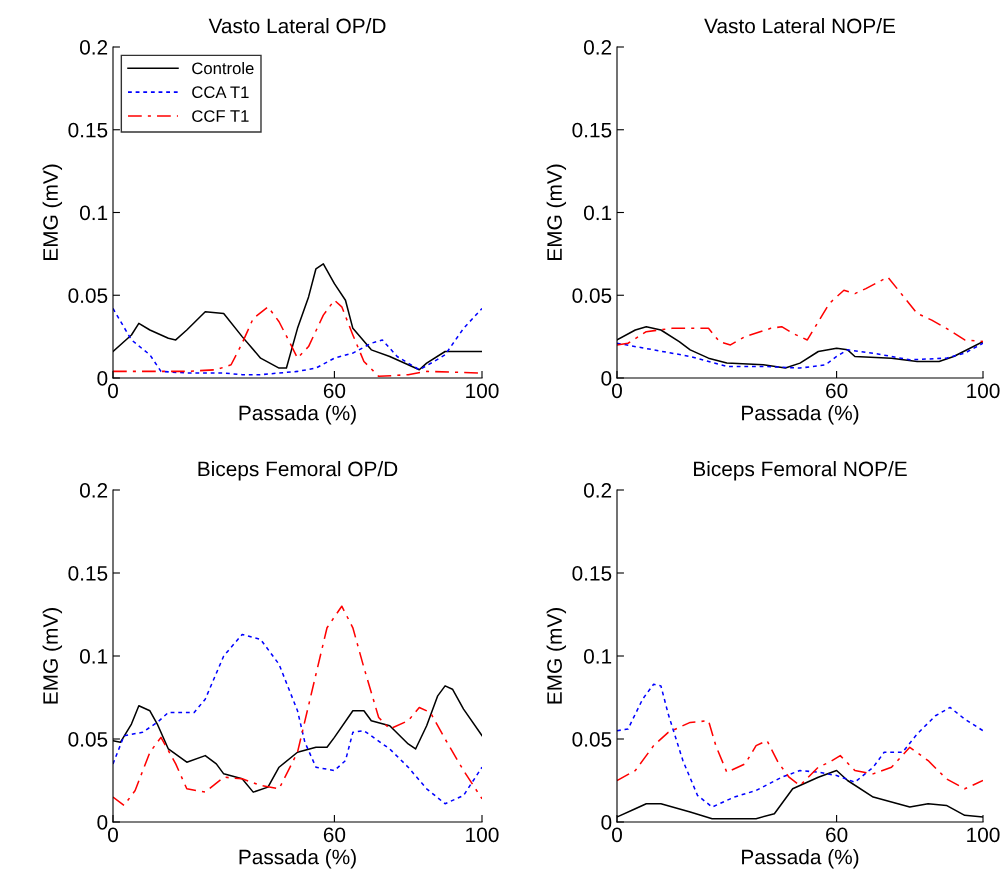  What do you see at coordinates (220, 116) in the screenshot?
I see `legend-label: CCF T1` at bounding box center [220, 116].